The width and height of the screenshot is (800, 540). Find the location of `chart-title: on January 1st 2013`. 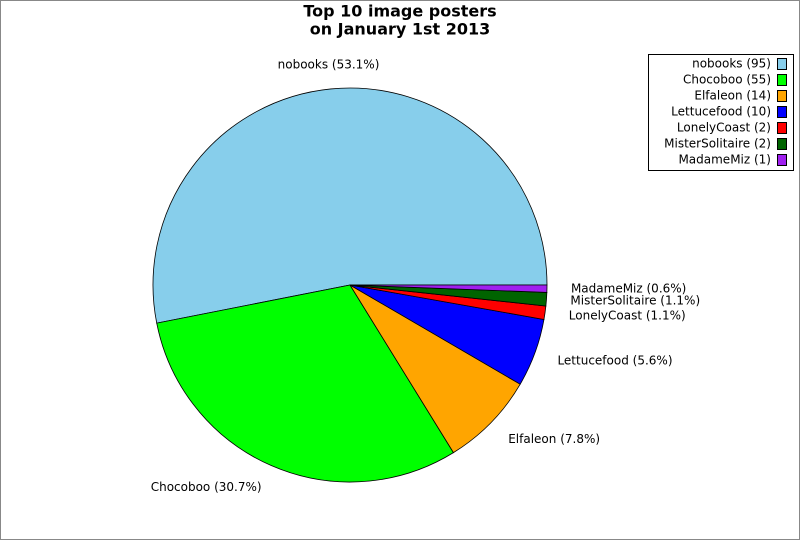

chart-title: on January 1st 2013 is located at coordinates (400, 29).